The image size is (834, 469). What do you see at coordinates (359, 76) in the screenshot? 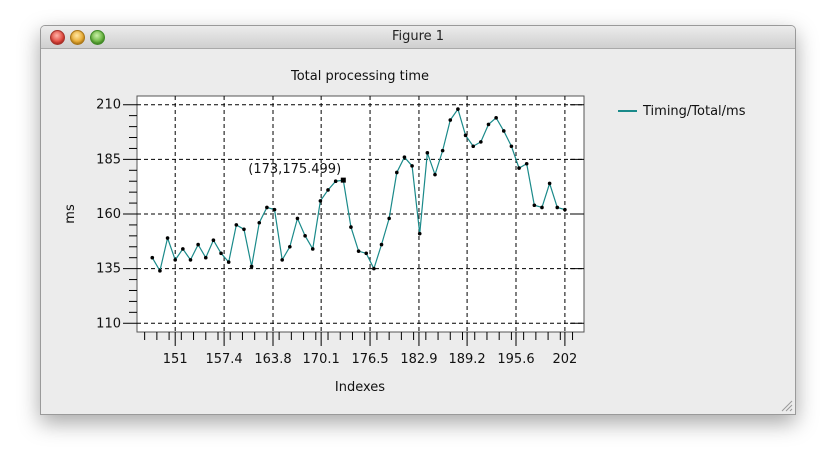
I see `chart-title: Total processing time` at bounding box center [359, 76].